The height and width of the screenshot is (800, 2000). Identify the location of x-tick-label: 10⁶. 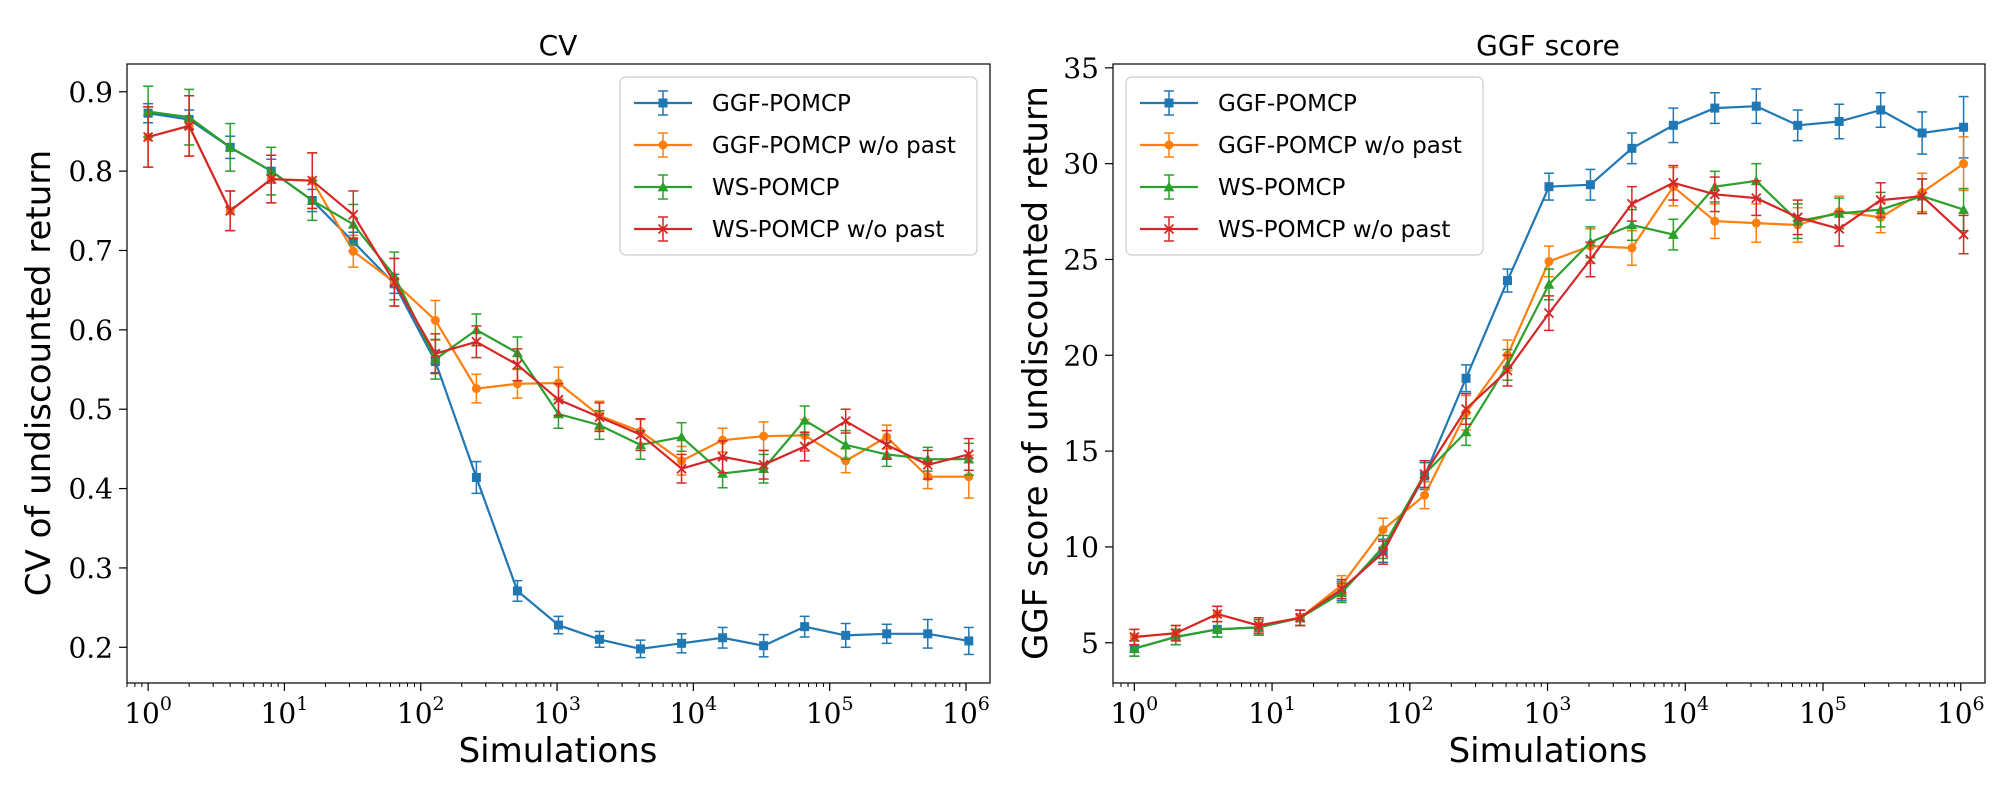
(966, 711).